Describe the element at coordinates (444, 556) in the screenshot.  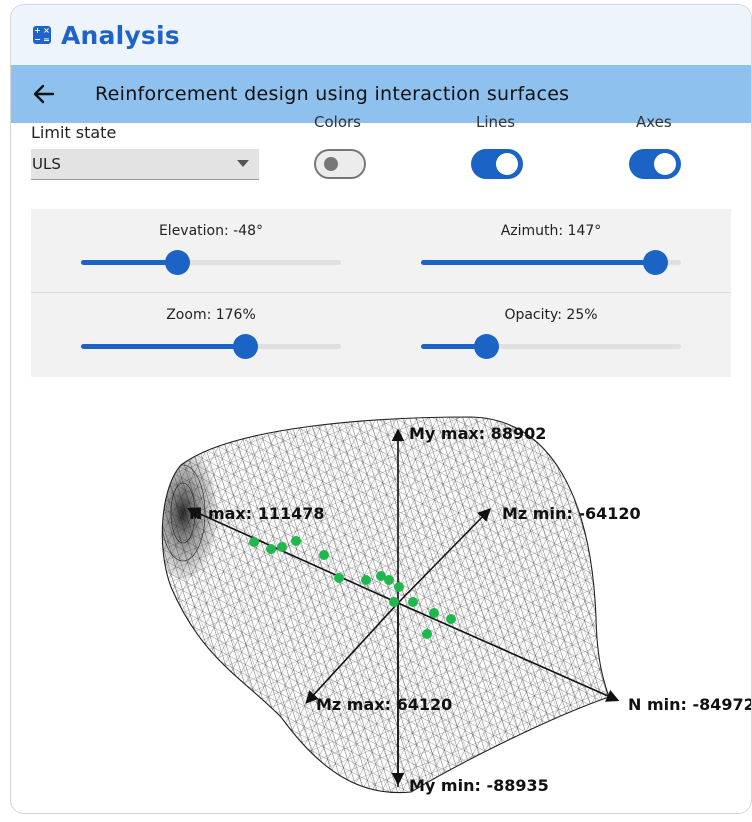
I see `mz-min-axis-arrow` at that location.